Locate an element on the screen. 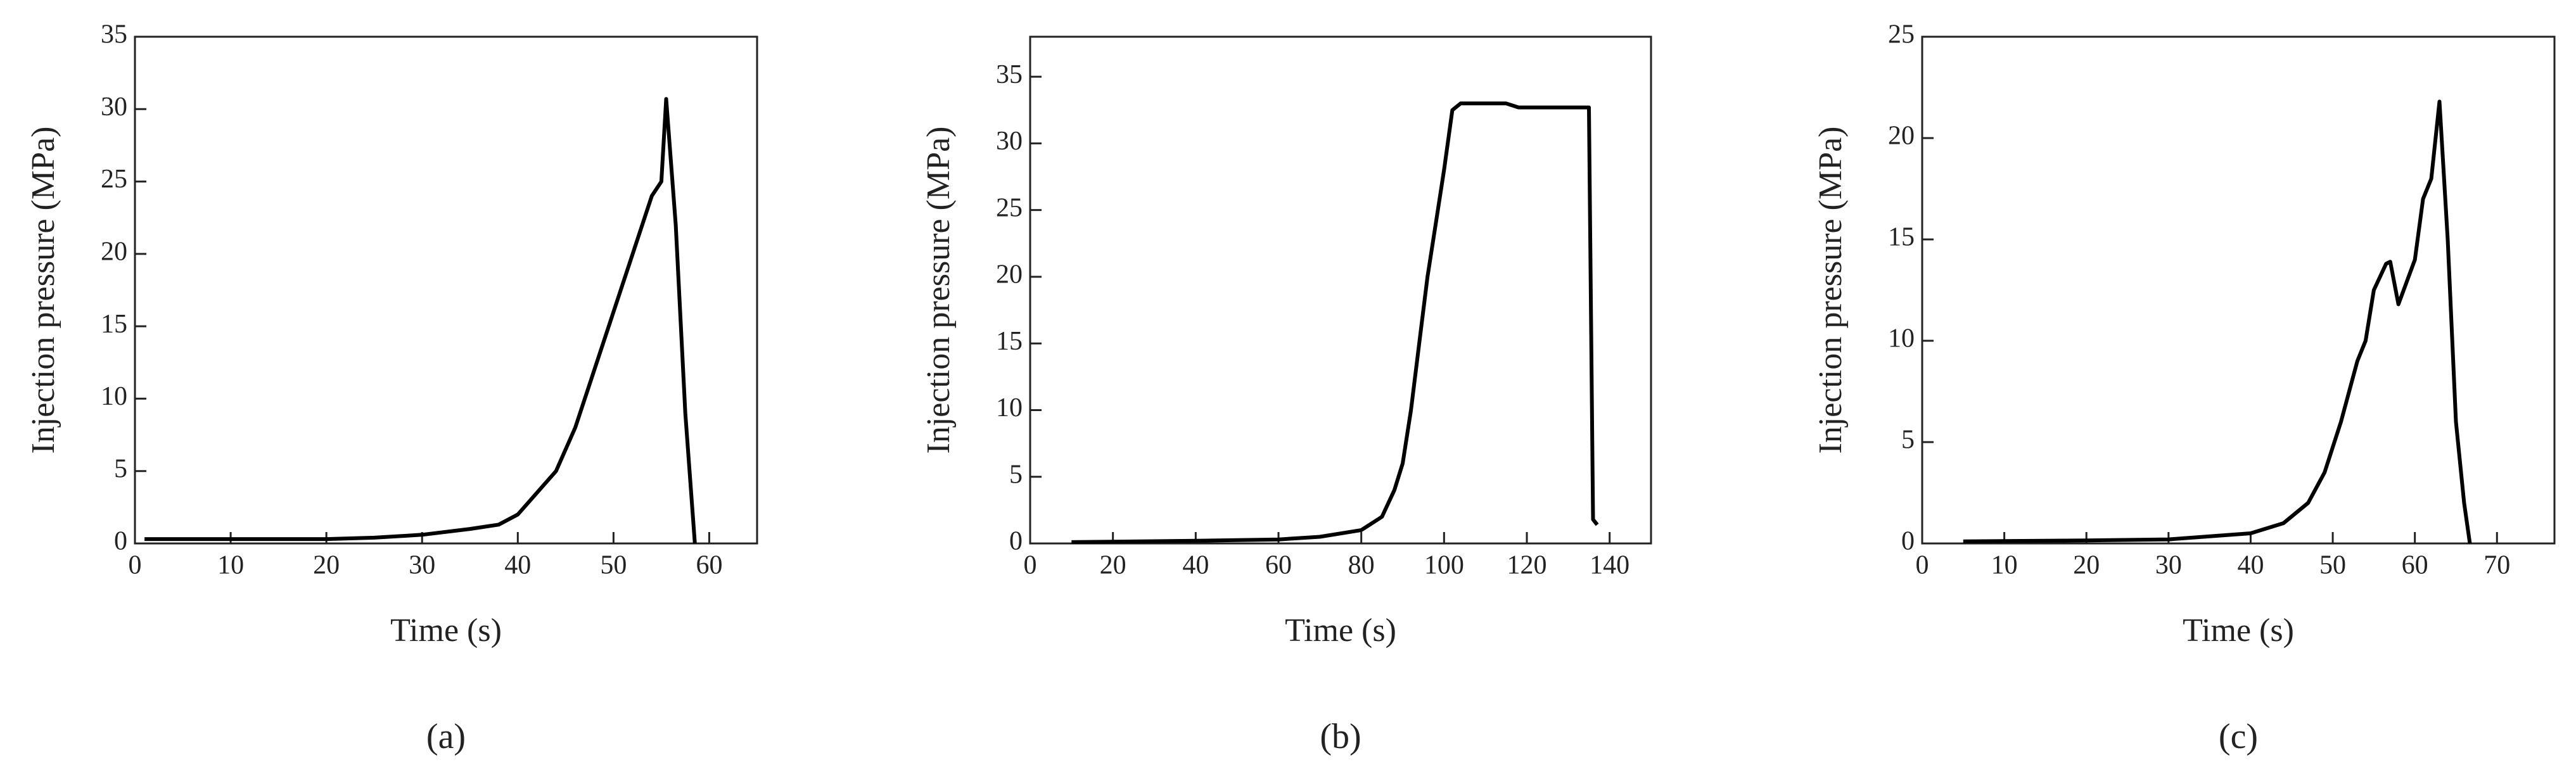 This screenshot has height=774, width=2576. x-tick-label: 80 is located at coordinates (1362, 565).